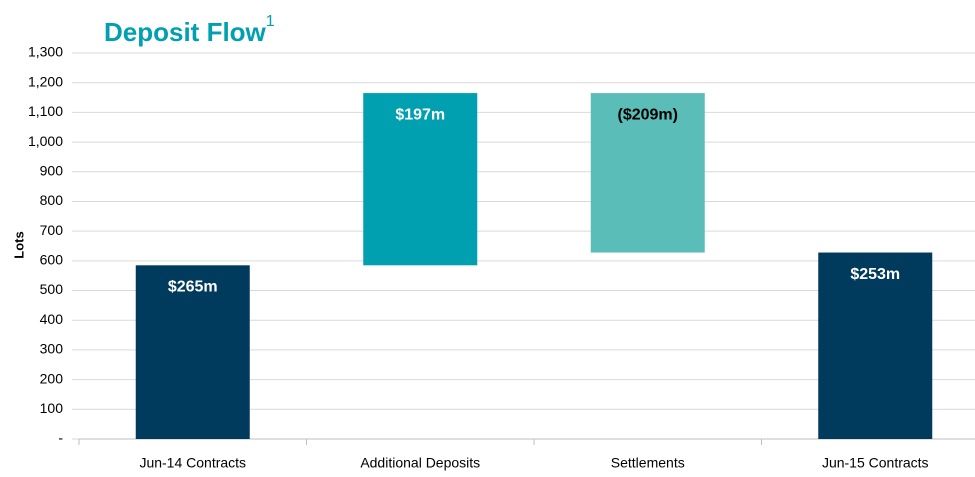 The width and height of the screenshot is (975, 477). Describe the element at coordinates (52, 378) in the screenshot. I see `y-tick-label: 200` at that location.